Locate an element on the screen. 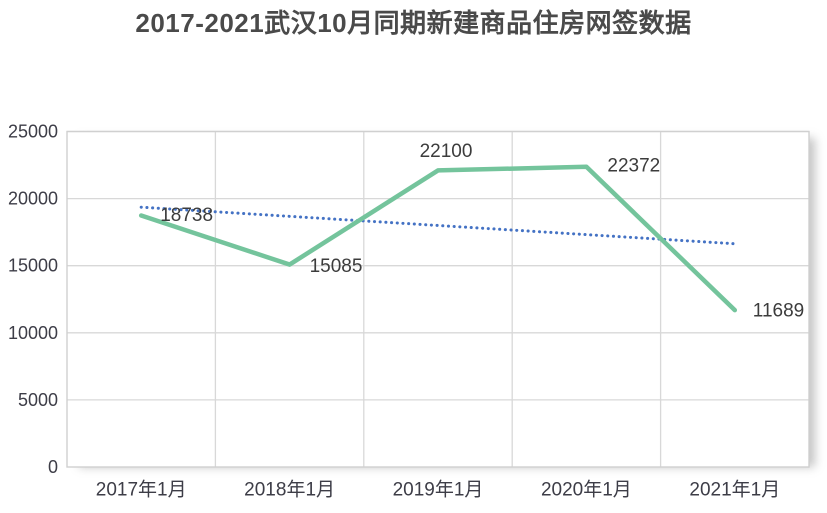  trendline is located at coordinates (438, 225).